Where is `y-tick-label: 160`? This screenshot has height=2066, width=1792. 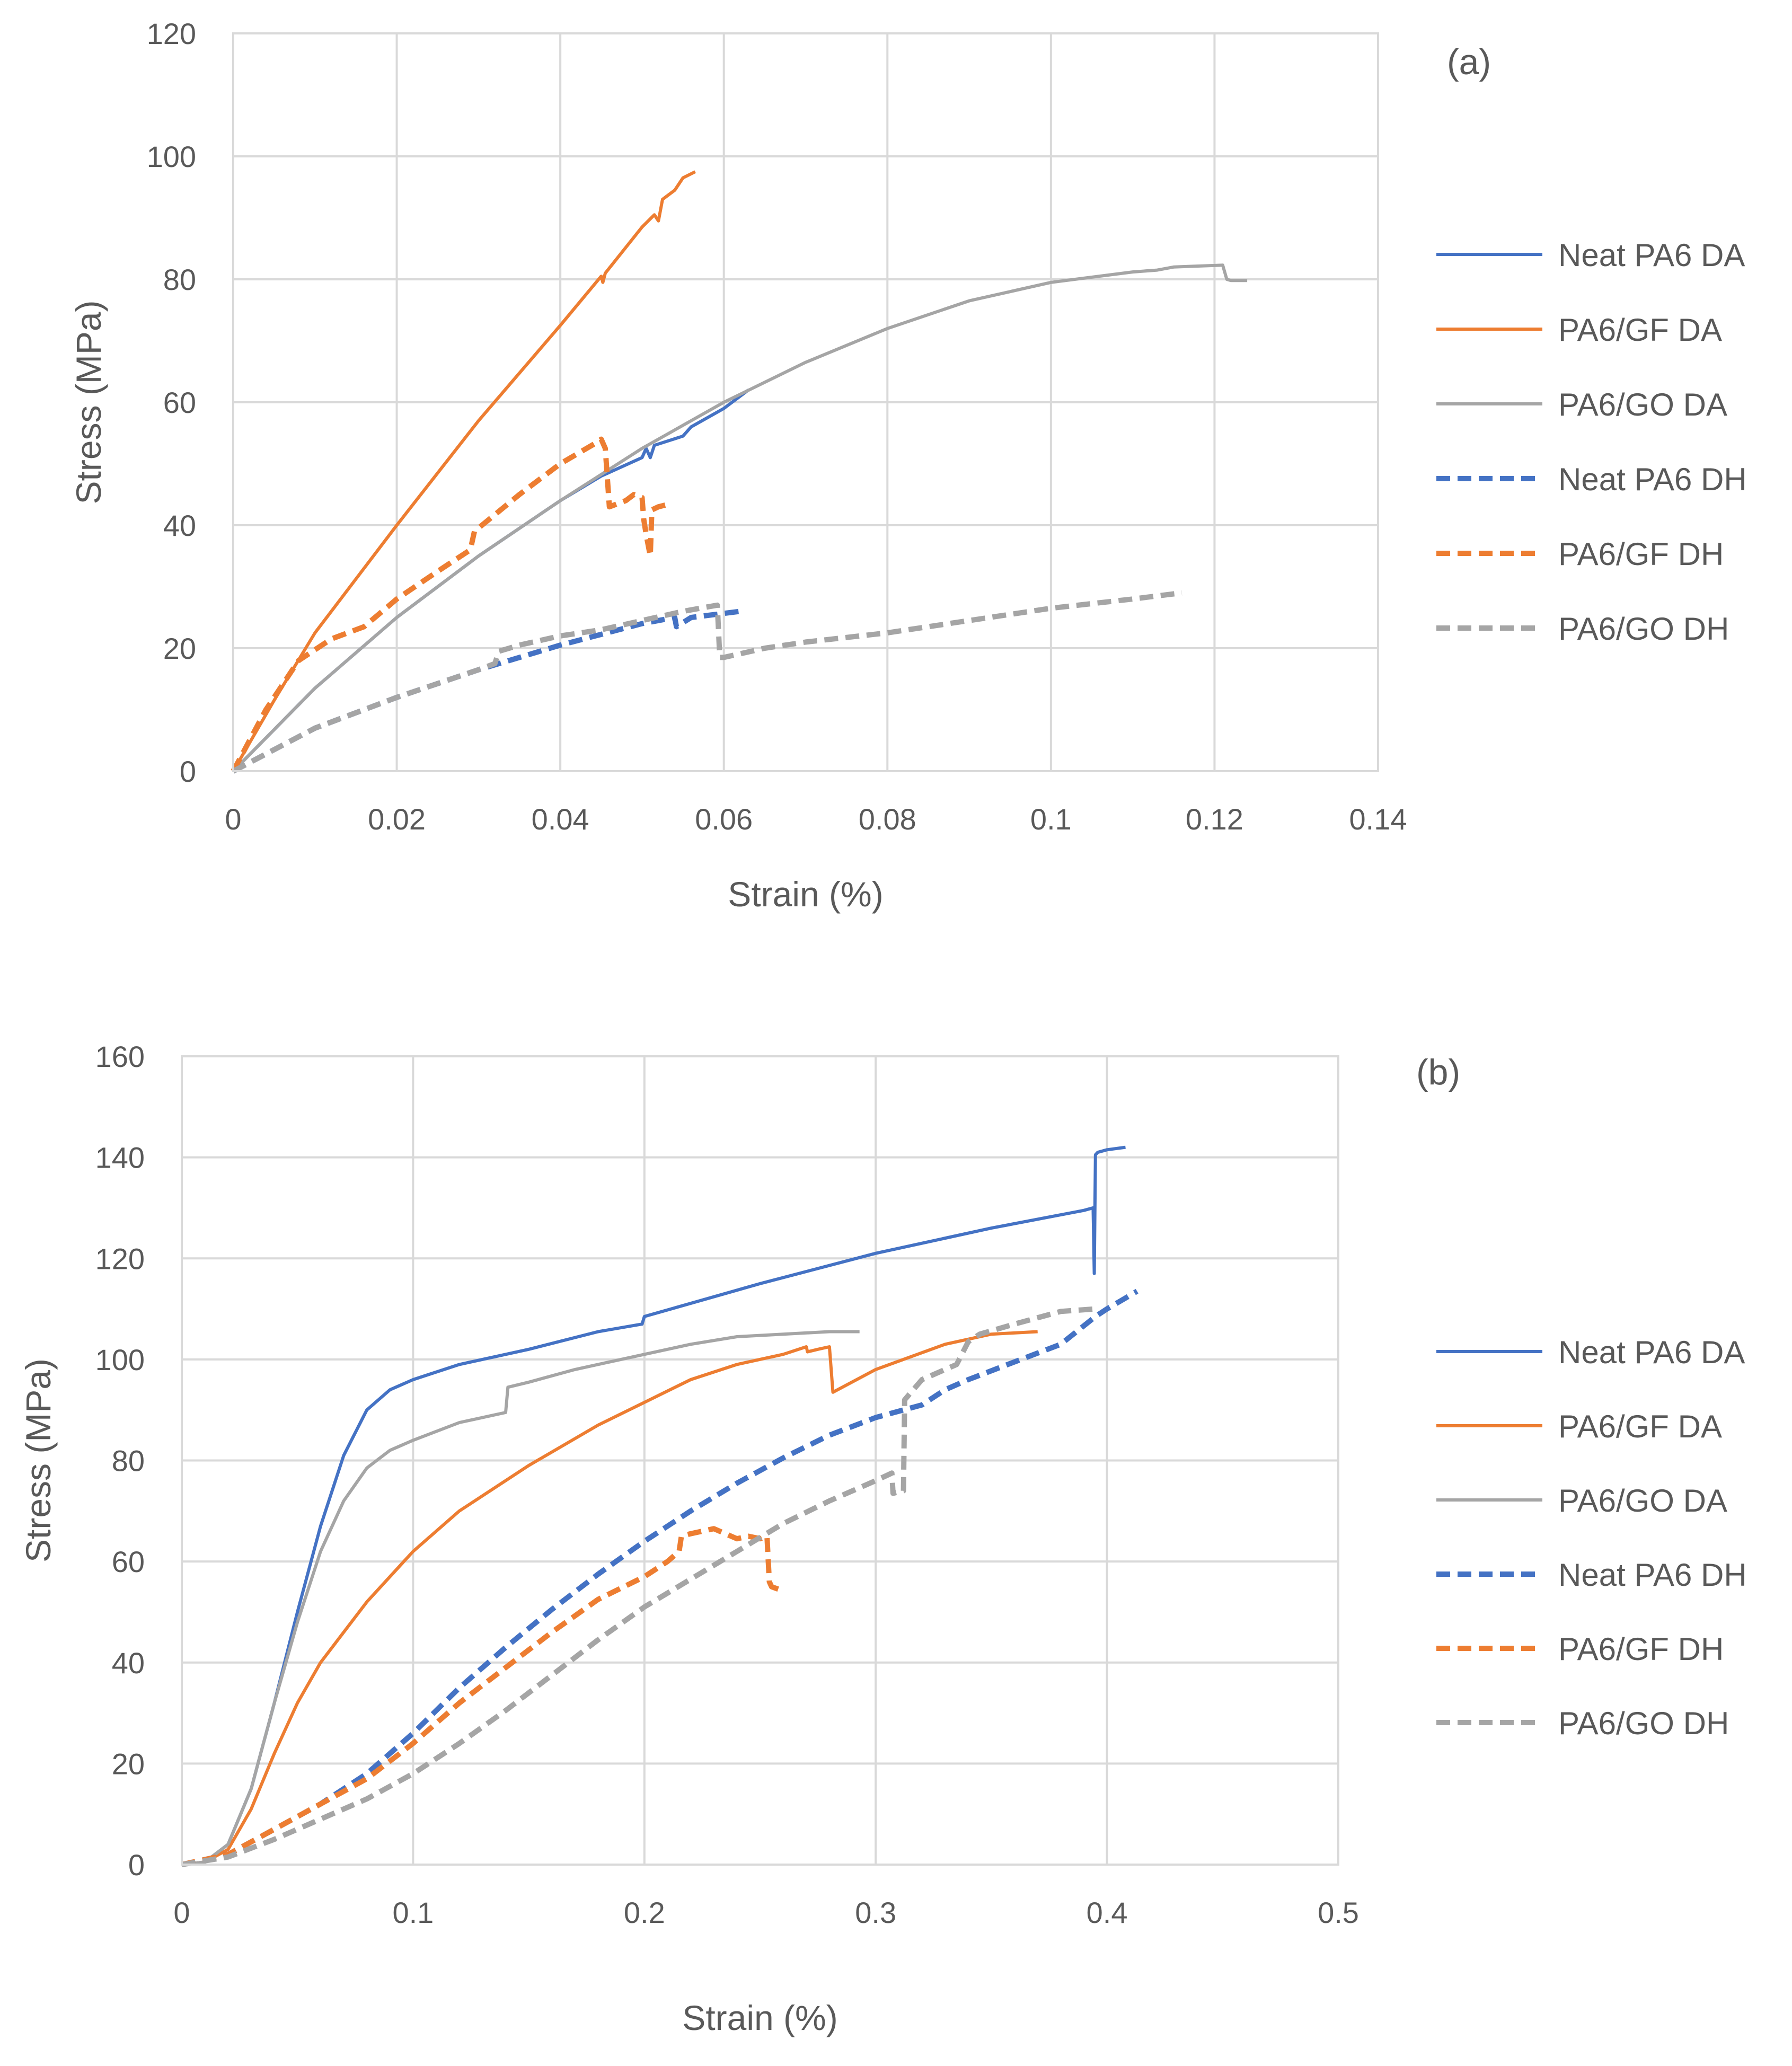
y-tick-label: 160 is located at coordinates (120, 1056).